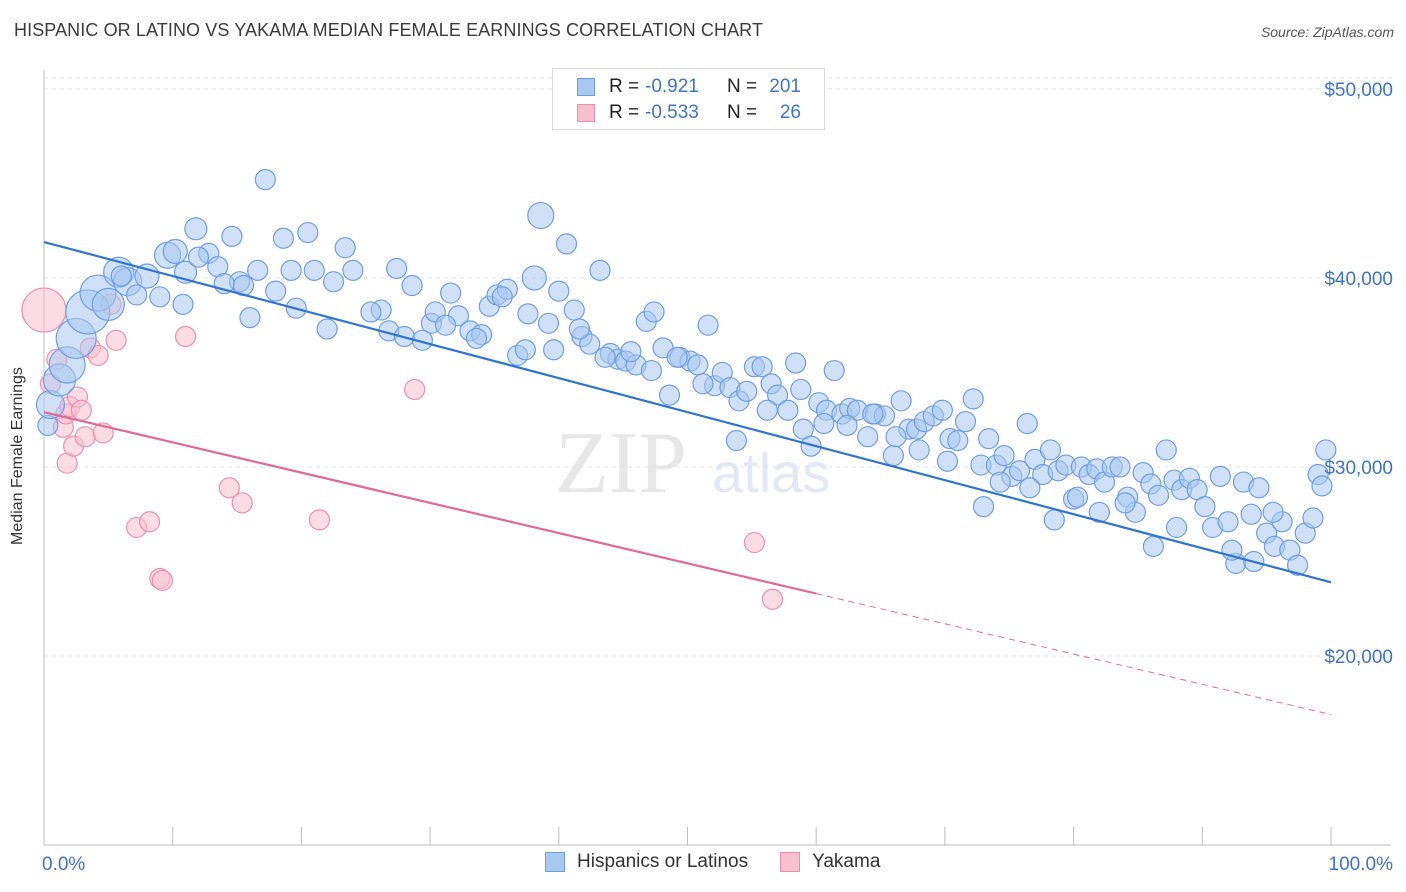 This screenshot has height=892, width=1406. Describe the element at coordinates (846, 861) in the screenshot. I see `legend-label-yakama: Yakama` at that location.